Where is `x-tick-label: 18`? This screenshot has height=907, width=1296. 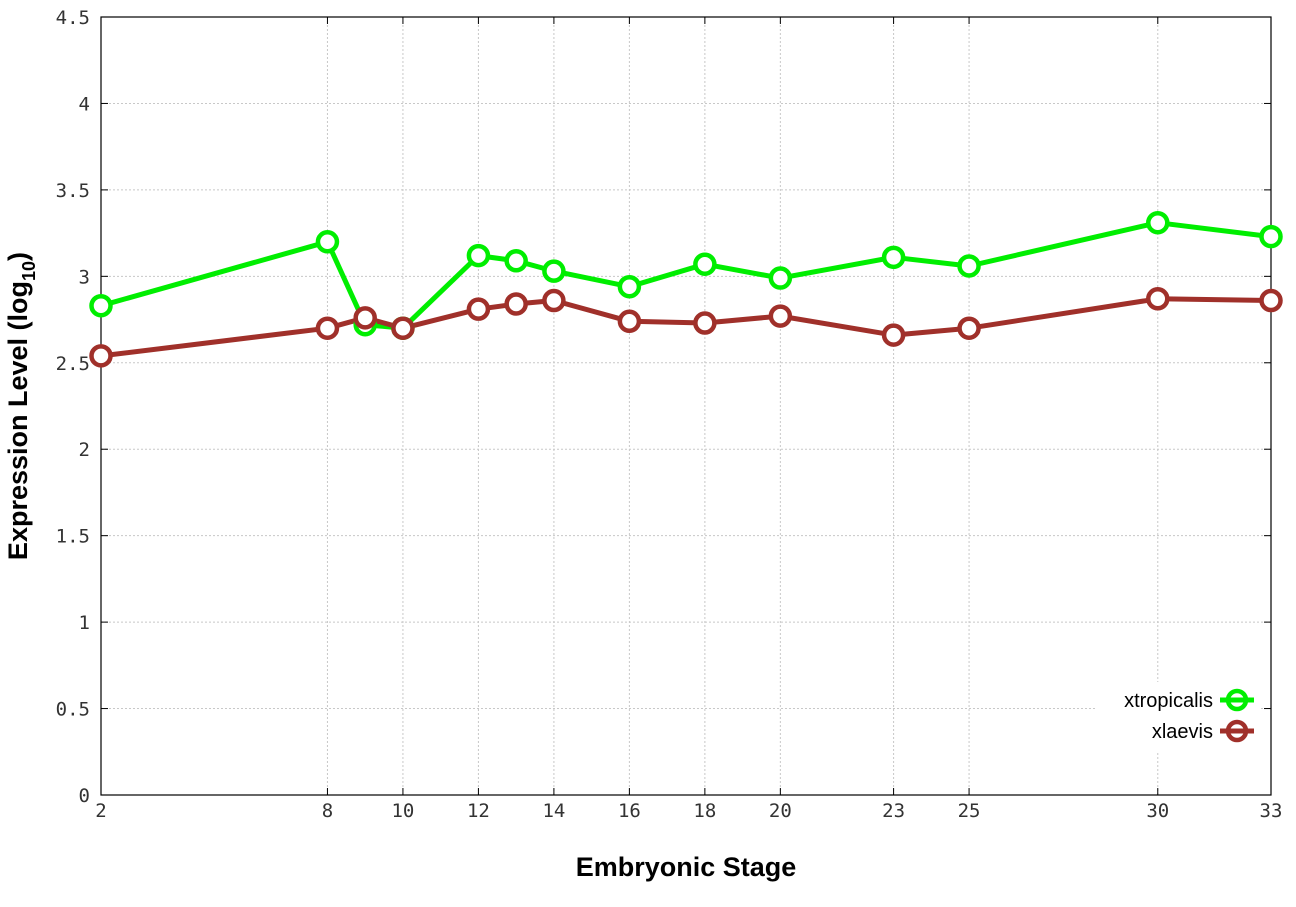 x-tick-label: 18 is located at coordinates (704, 811).